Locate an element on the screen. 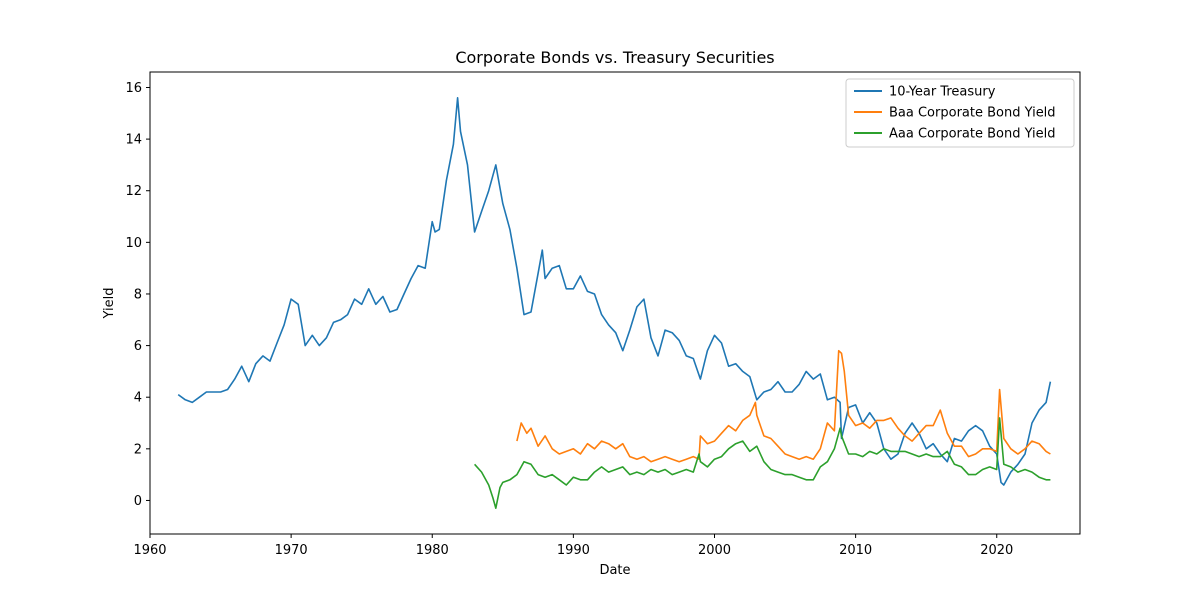 Image resolution: width=1200 pixels, height=600 pixels. x-axis-ticks: 1960 1970 1980 1990 2000 2010 2020 is located at coordinates (573, 546).